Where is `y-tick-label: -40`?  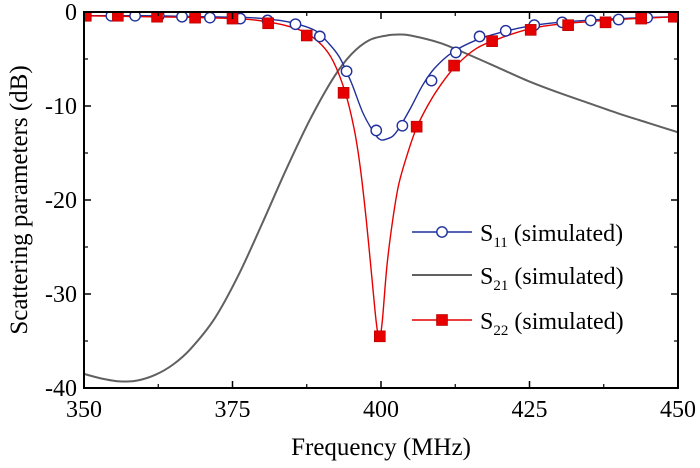 y-tick-label: -40 is located at coordinates (61, 389).